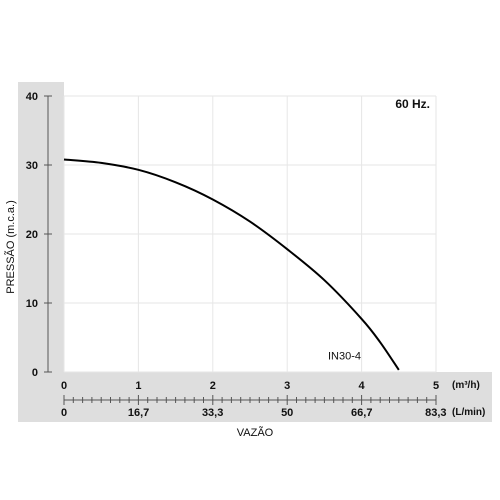 This screenshot has height=500, width=500. What do you see at coordinates (32, 304) in the screenshot?
I see `y-tick-label: 10` at bounding box center [32, 304].